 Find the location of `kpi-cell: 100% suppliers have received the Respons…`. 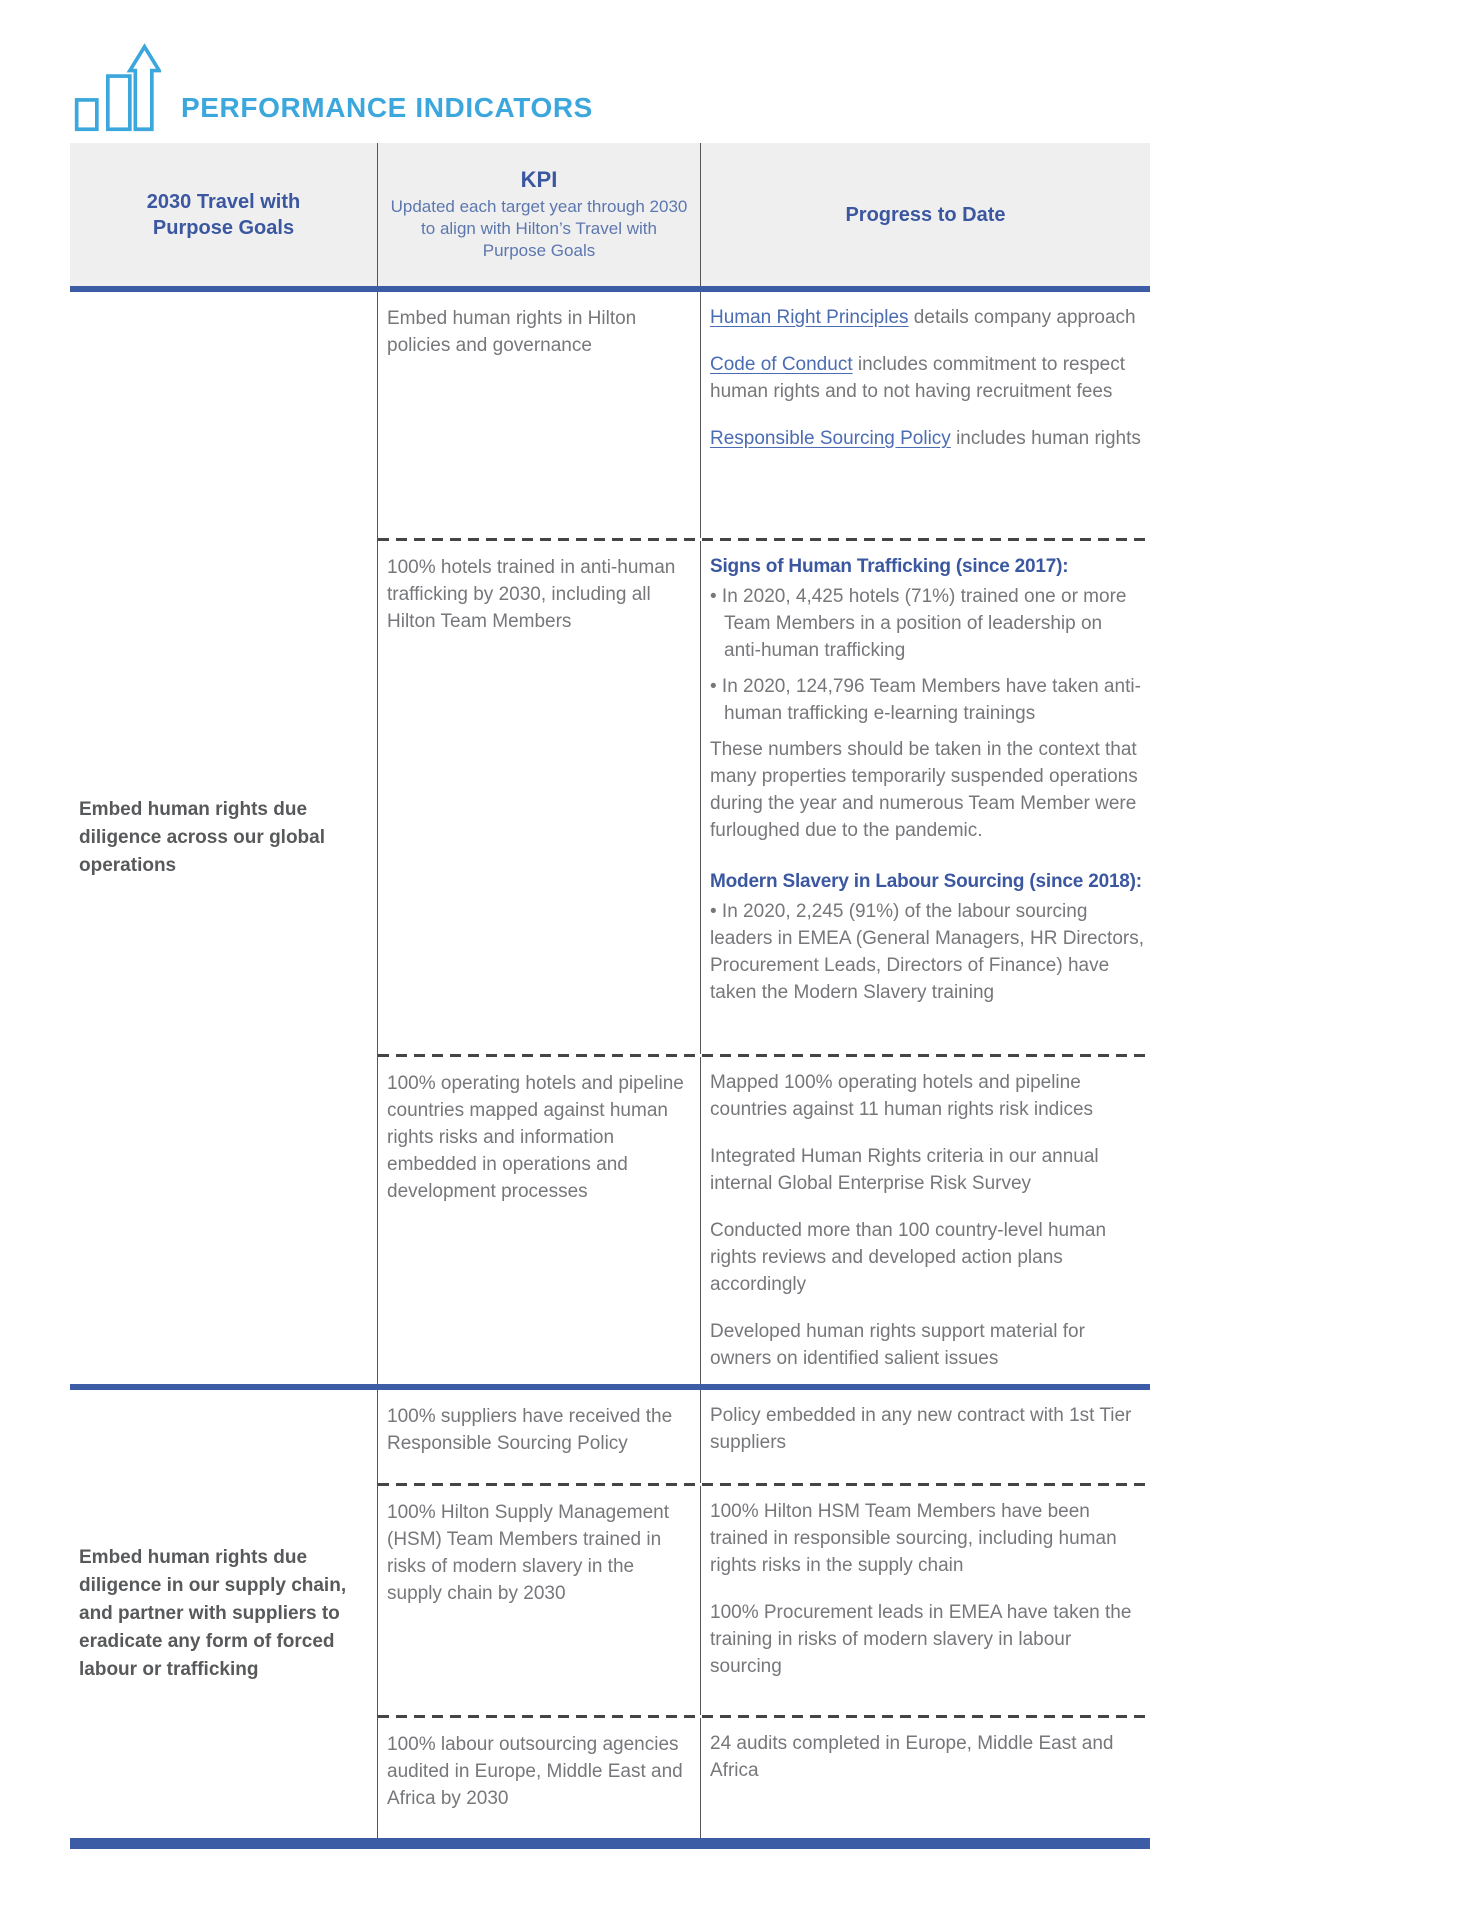

kpi-cell: 100% suppliers have received the Respons… is located at coordinates (530, 1430).